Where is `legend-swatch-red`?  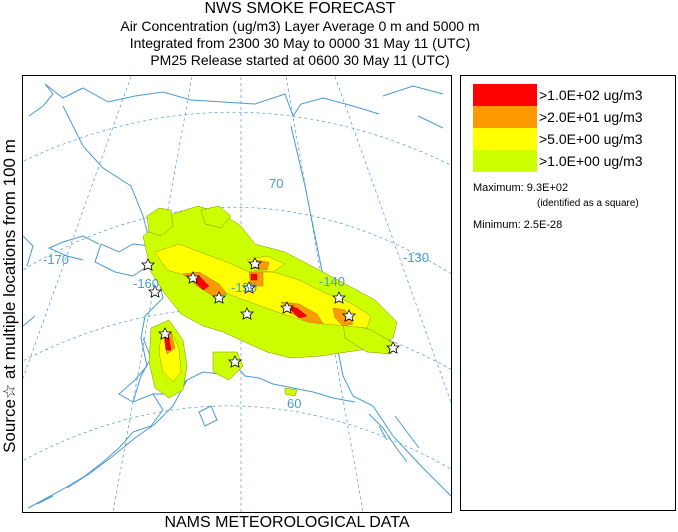
legend-swatch-red is located at coordinates (505, 95).